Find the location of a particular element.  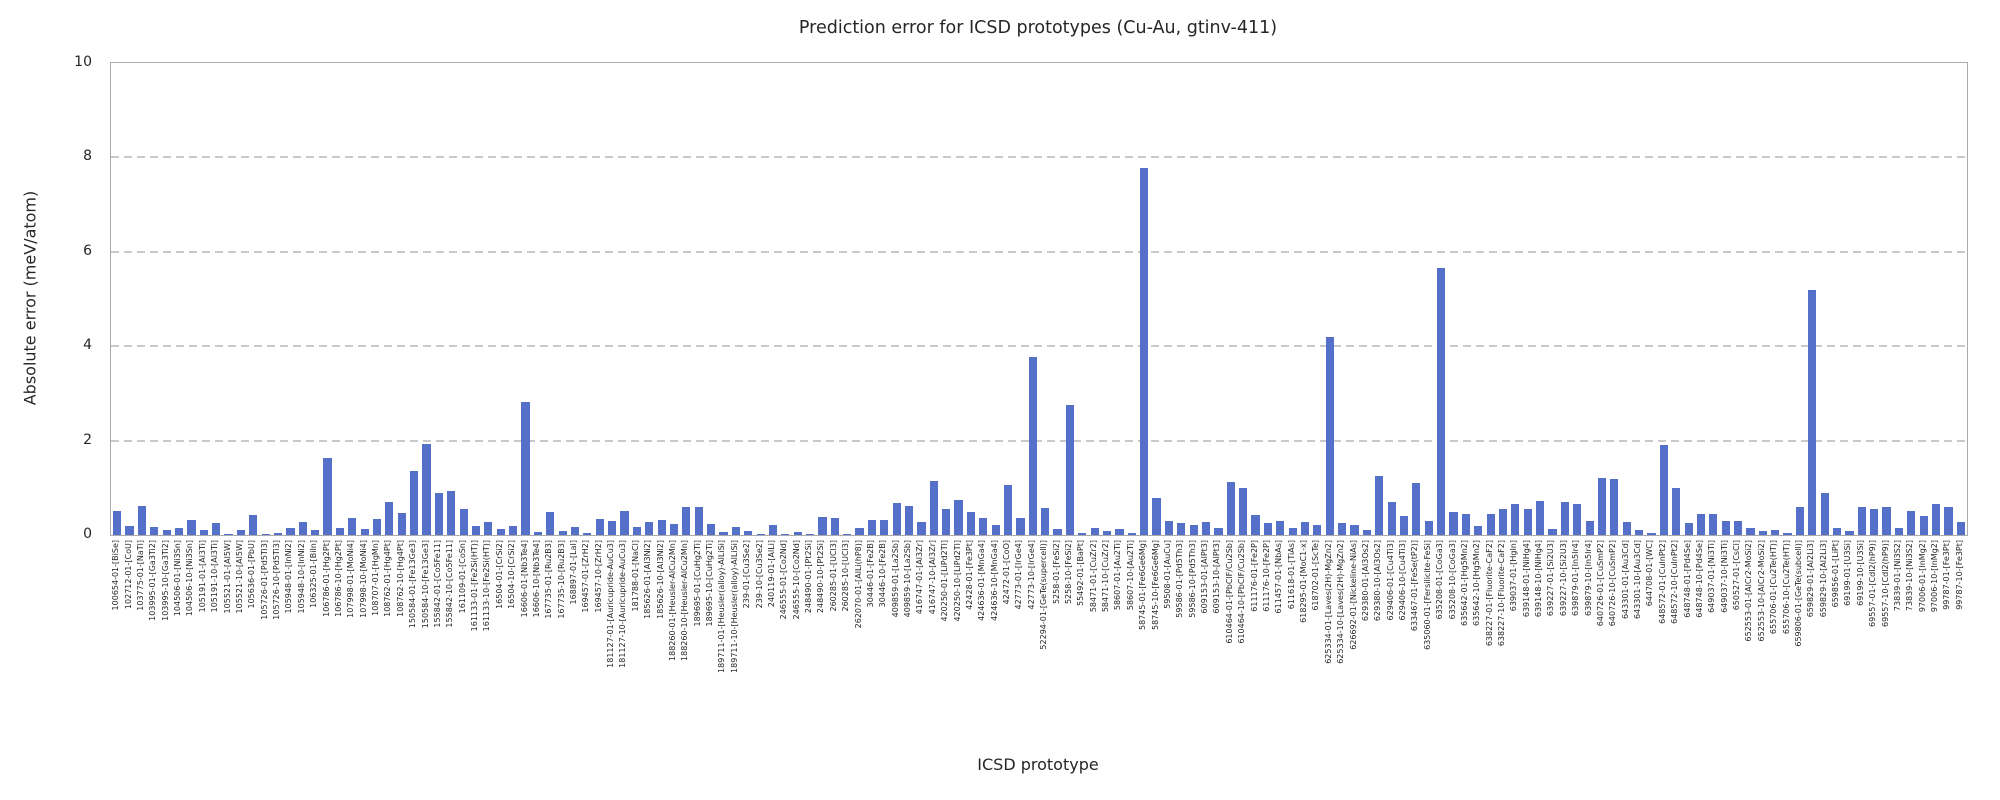

x-tick-label: 659856-01-[LiPt] is located at coordinates (1836, 574).